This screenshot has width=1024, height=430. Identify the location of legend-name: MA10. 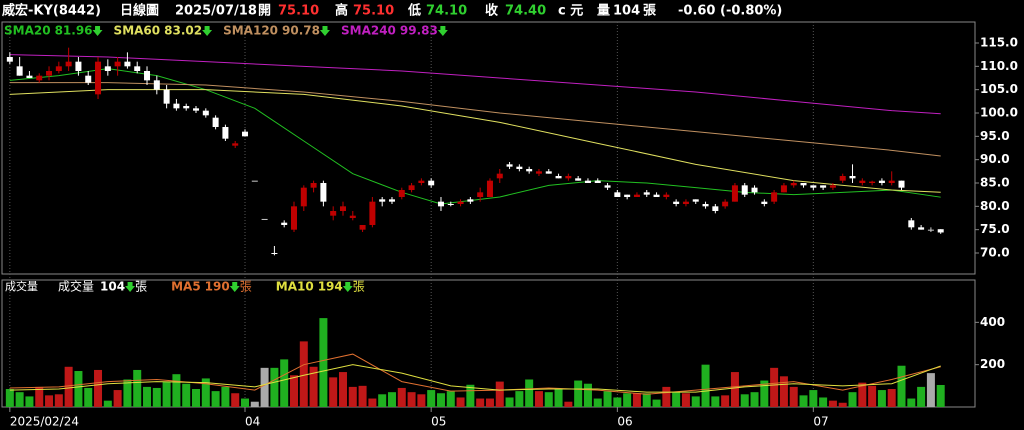
(295, 287).